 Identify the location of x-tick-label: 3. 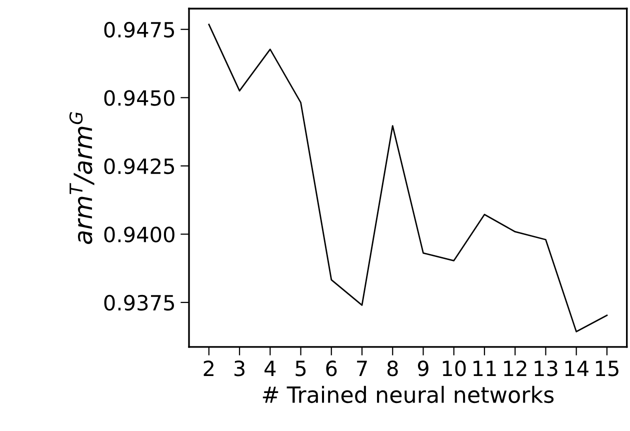
(239, 368).